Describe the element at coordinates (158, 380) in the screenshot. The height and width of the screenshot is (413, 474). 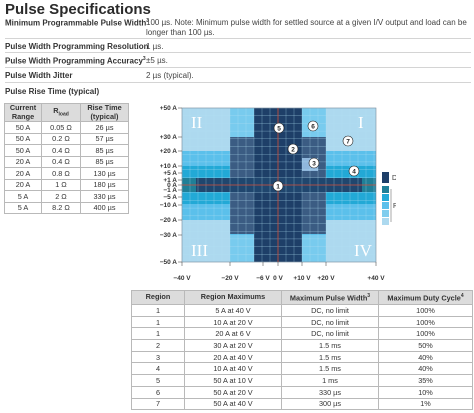
I see `cell-region: 5` at that location.